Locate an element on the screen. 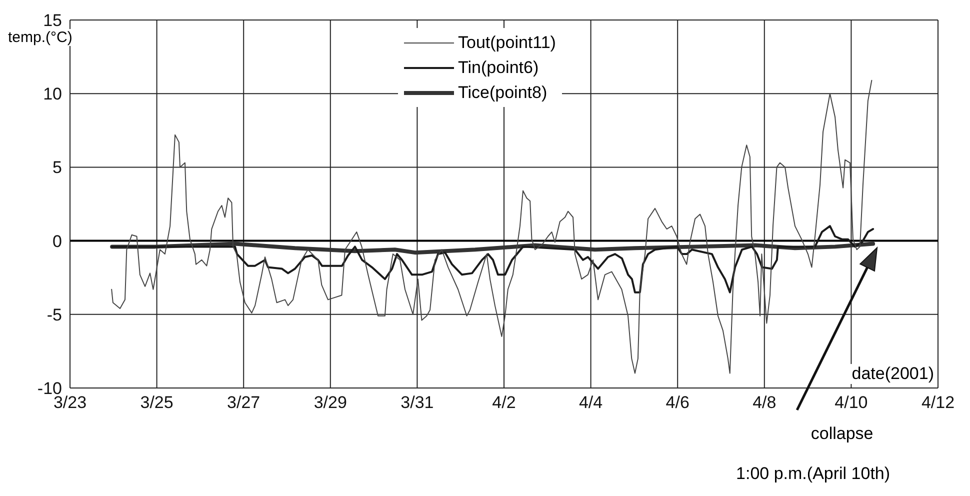  x-tick-label: 3/29 is located at coordinates (330, 402).